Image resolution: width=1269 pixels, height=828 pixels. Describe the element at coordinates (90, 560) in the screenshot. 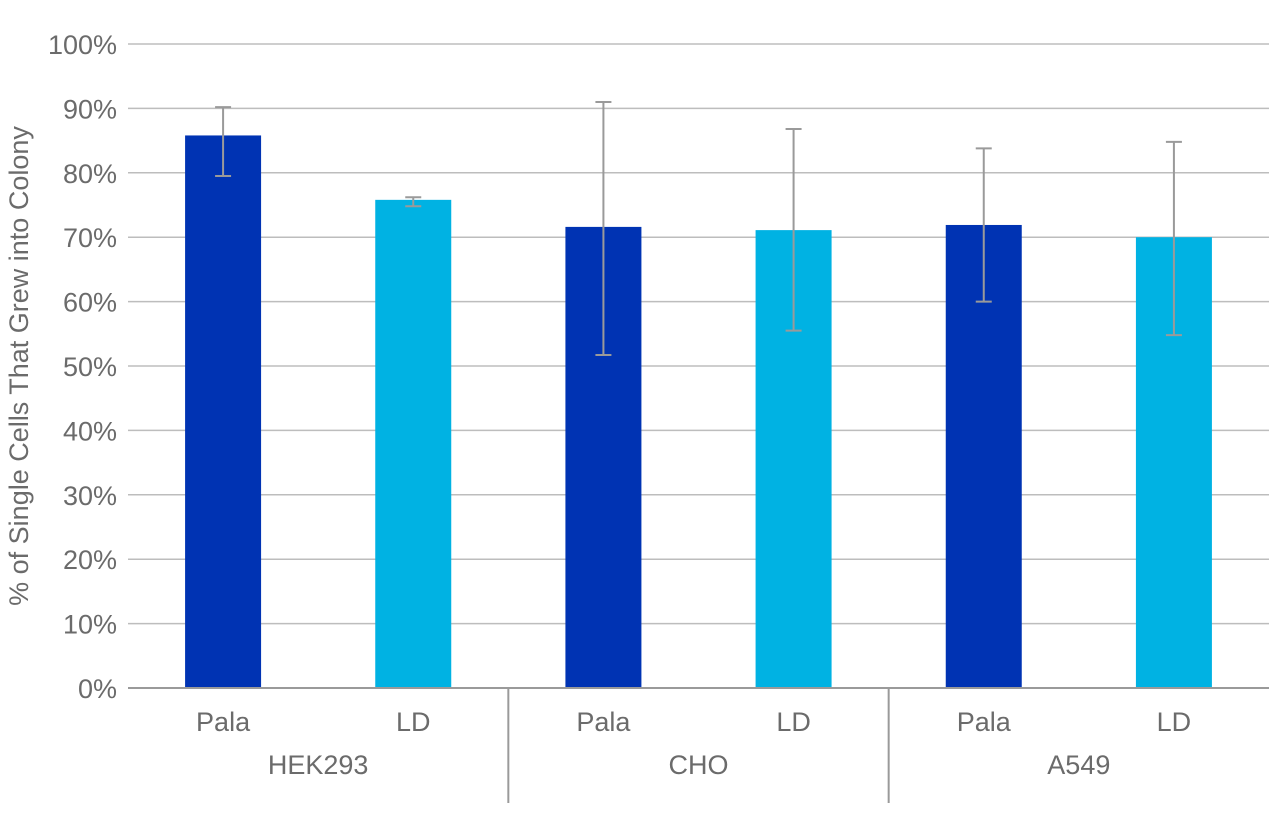

I see `y-tick-label: 20%` at that location.